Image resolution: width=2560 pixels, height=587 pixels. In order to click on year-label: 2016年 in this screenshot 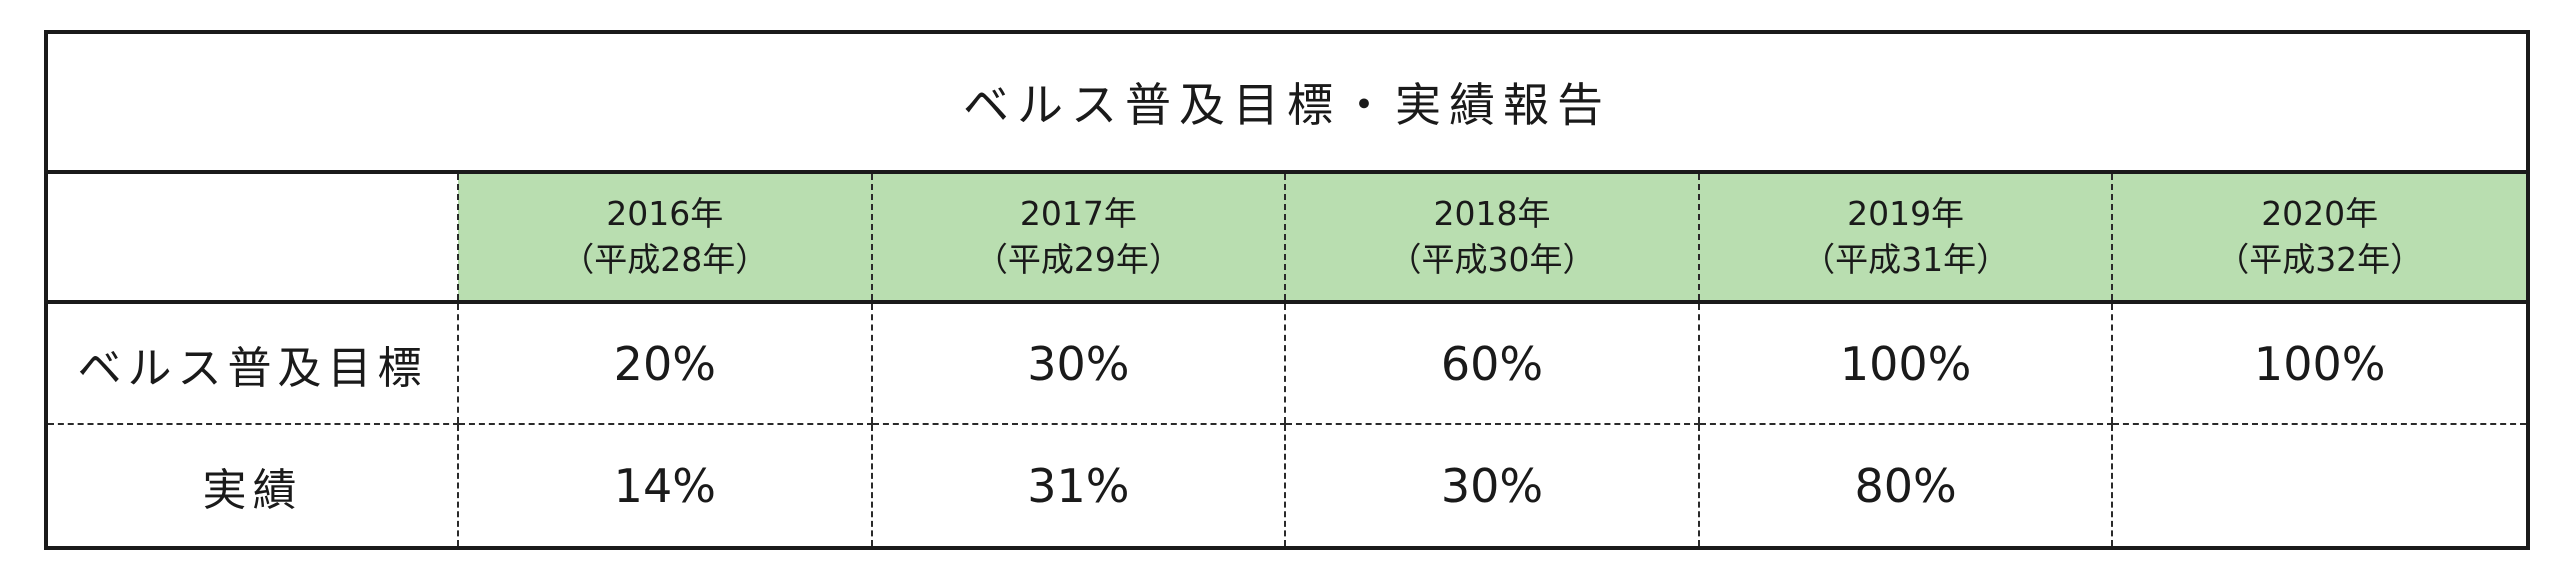, I will do `click(665, 213)`.